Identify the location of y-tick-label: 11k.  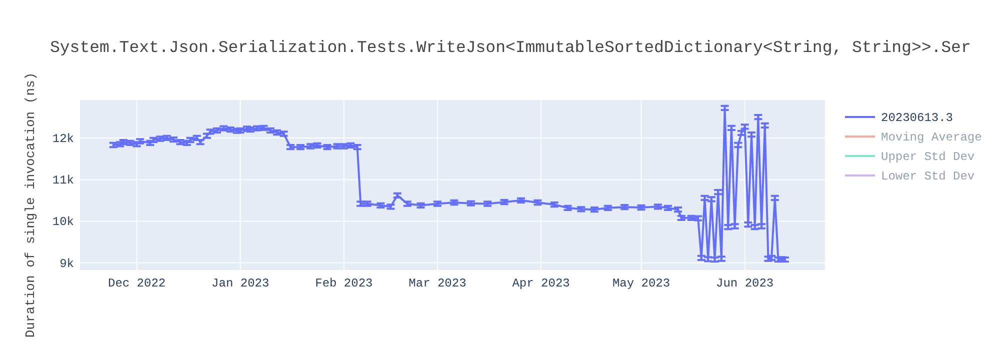
(63, 180).